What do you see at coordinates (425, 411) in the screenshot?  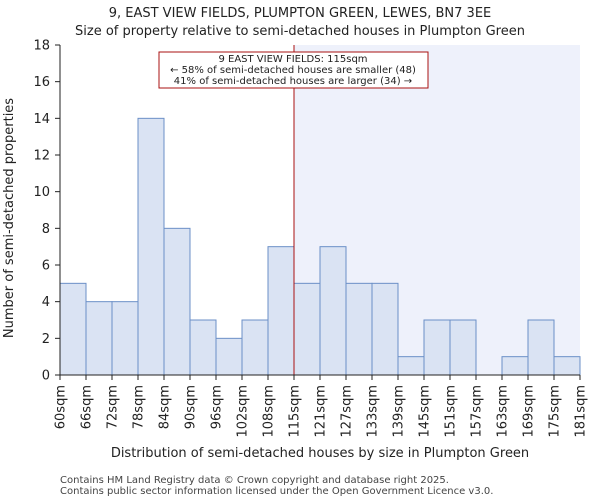 I see `x-tick-label: 145sqm` at bounding box center [425, 411].